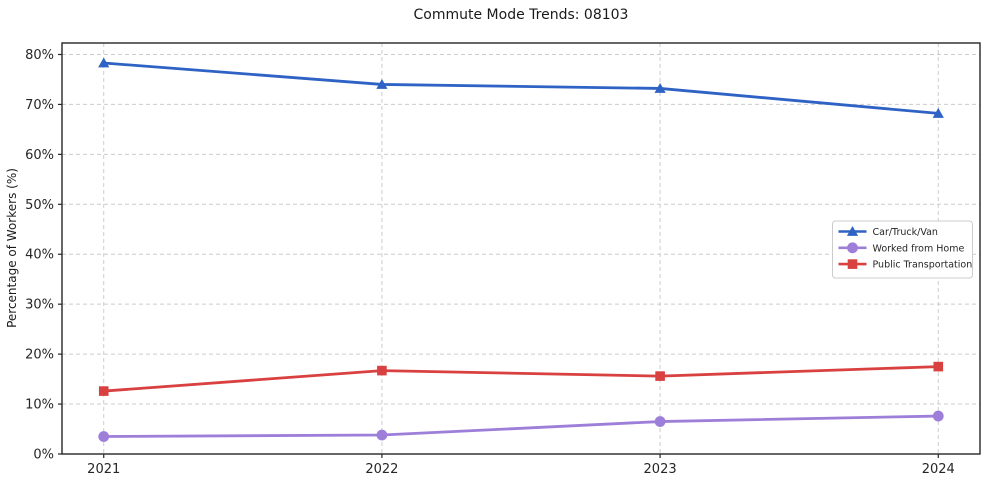 This screenshot has height=490, width=990. Describe the element at coordinates (852, 248) in the screenshot. I see `legend-marker-circle` at that location.